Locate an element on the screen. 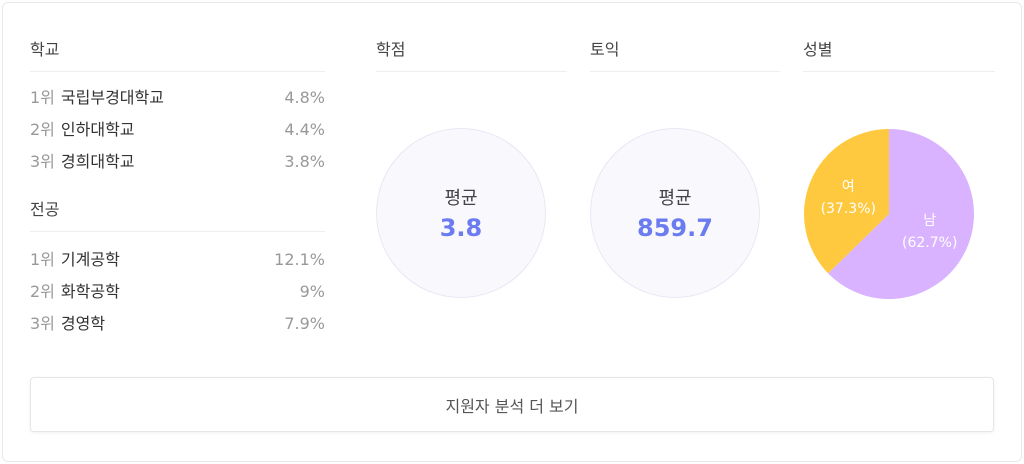  school-title: 학교 is located at coordinates (177, 36).